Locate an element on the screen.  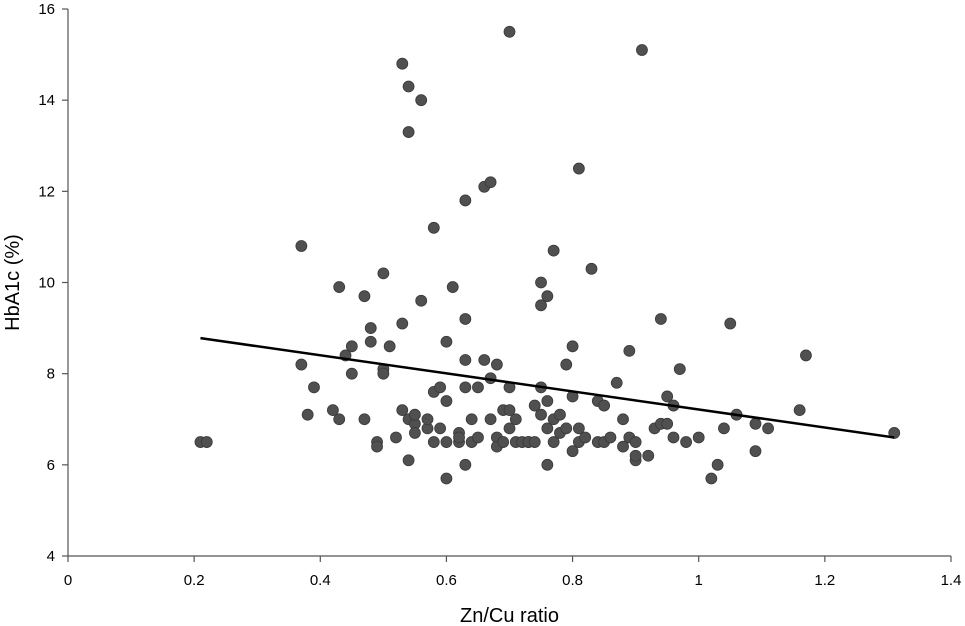
x-tick-label: 1.4 is located at coordinates (951, 580).